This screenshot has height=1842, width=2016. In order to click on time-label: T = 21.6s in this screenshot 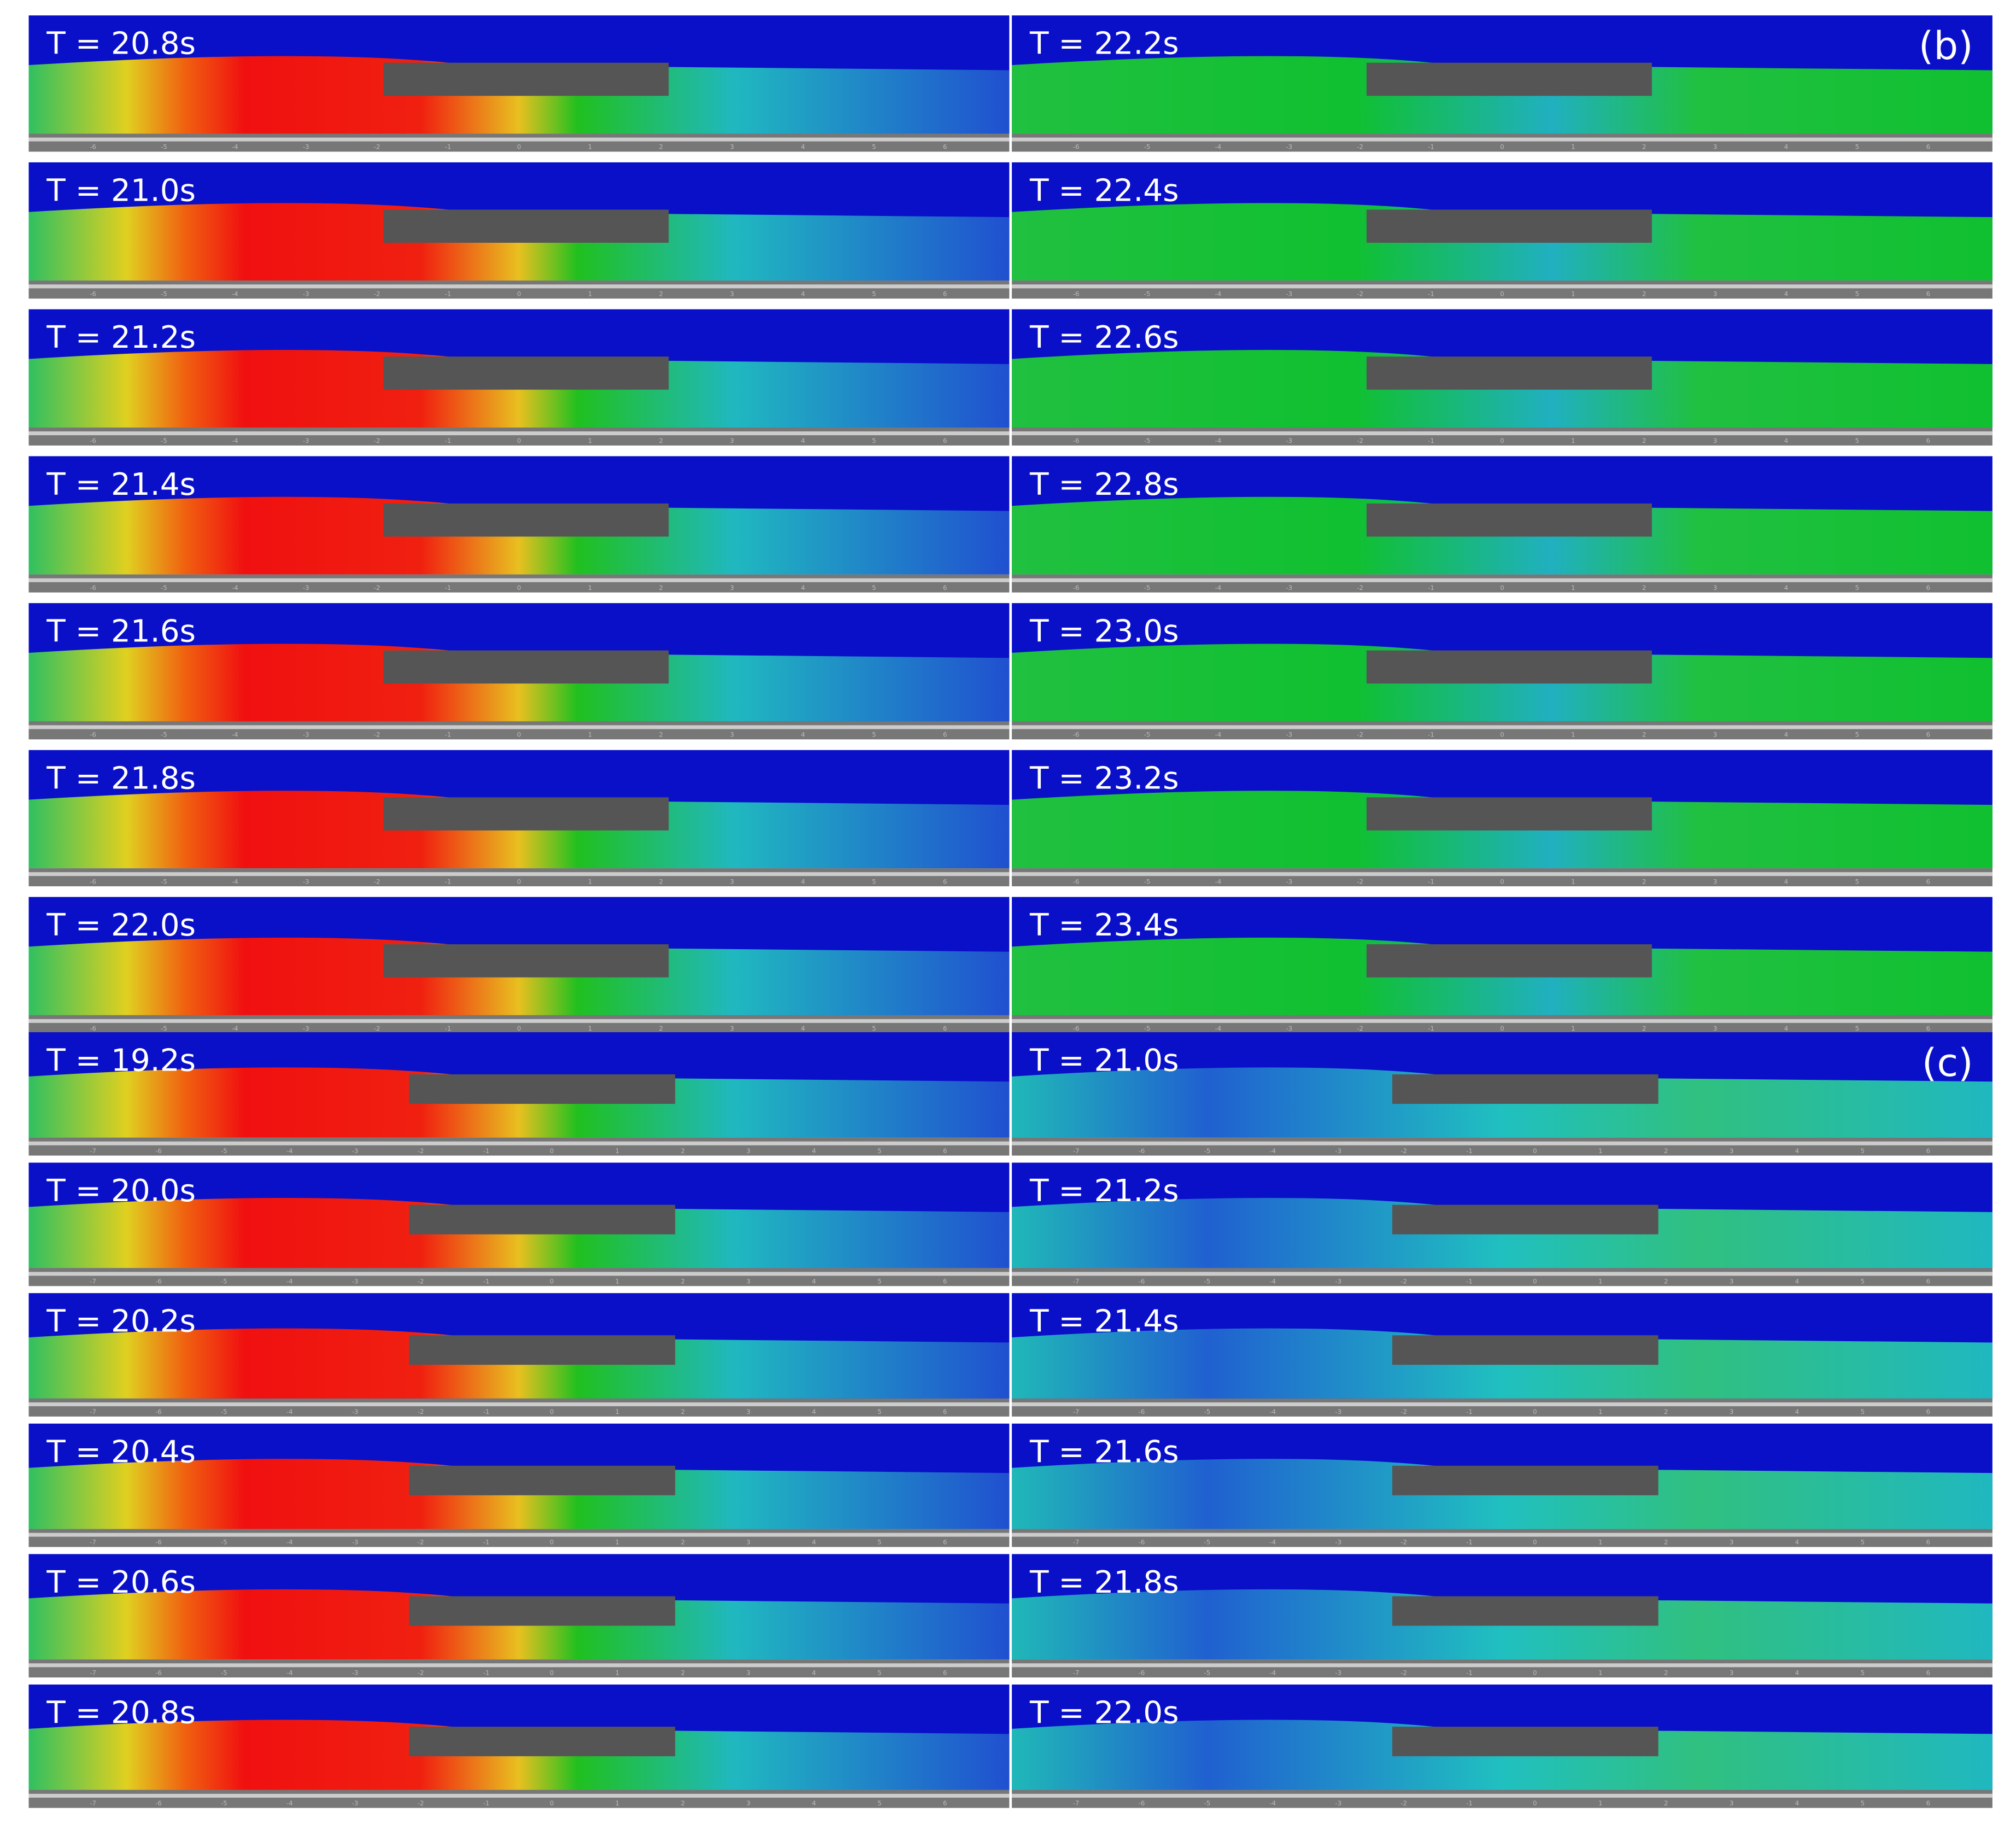, I will do `click(121, 632)`.